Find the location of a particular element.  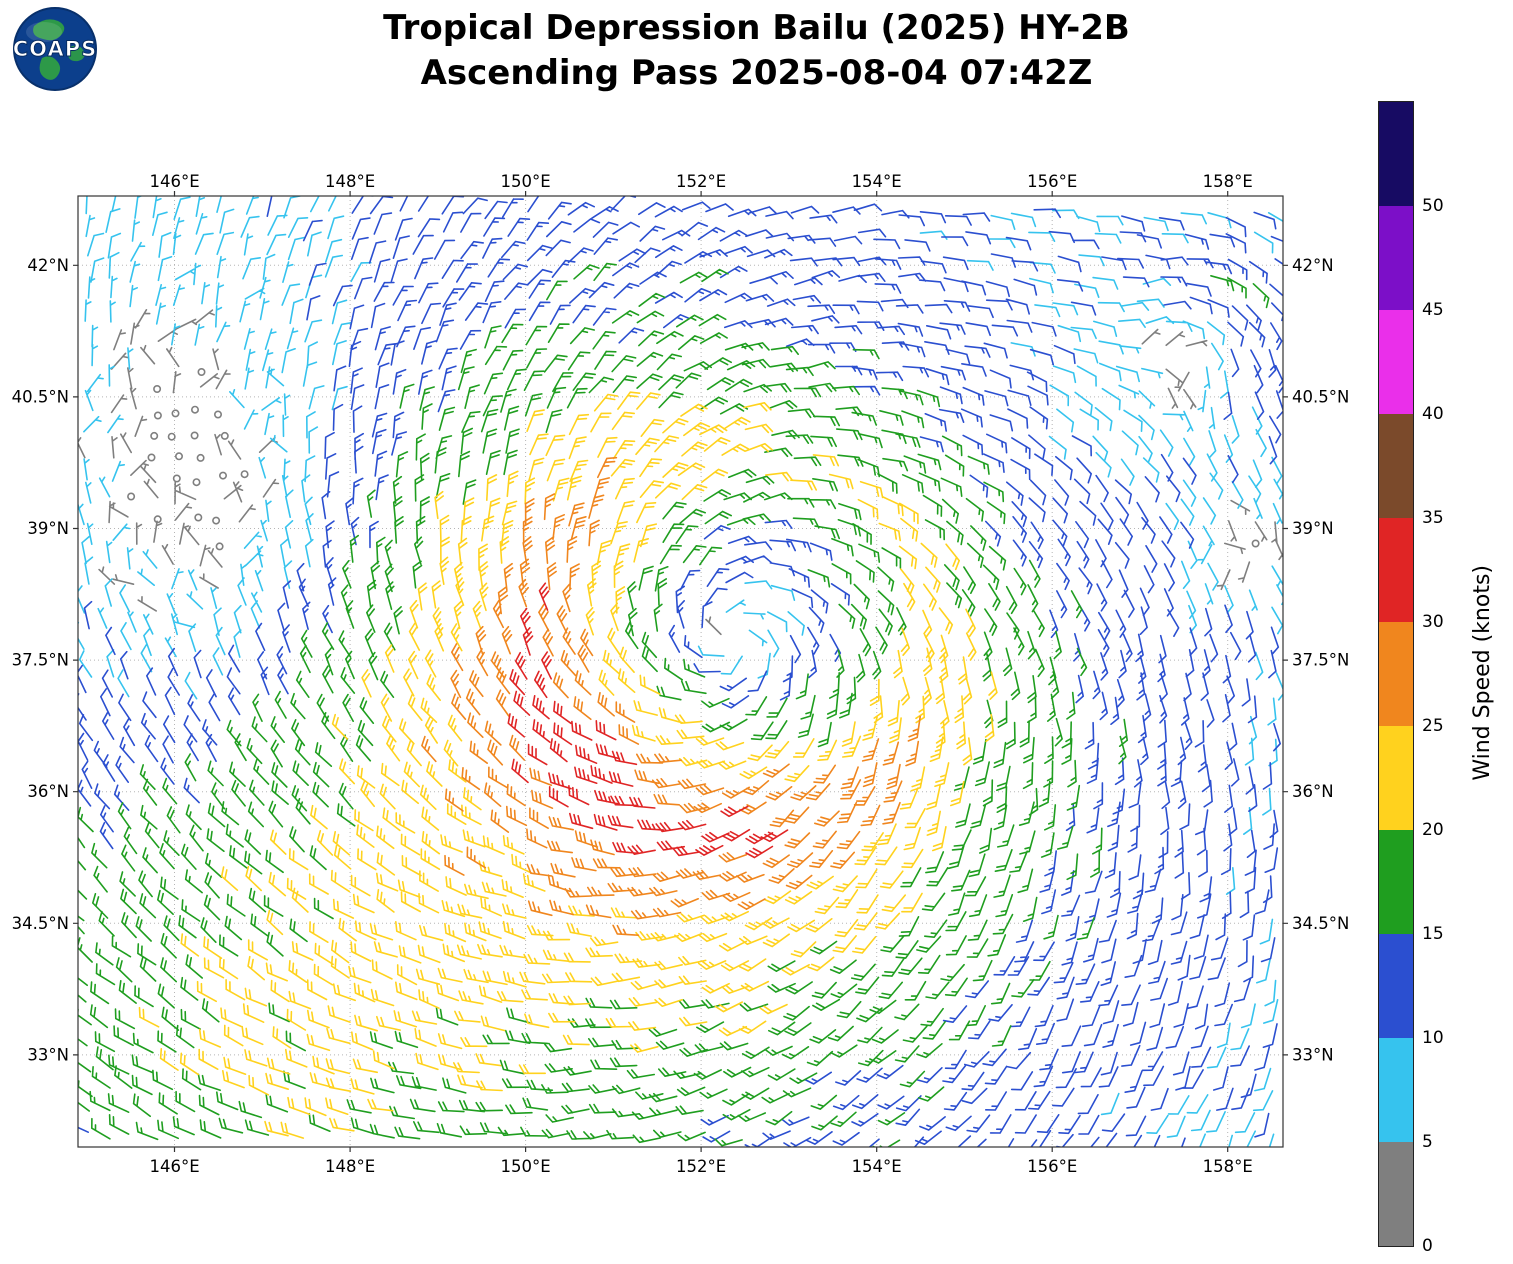

x-tick-label-top: 154°E is located at coordinates (877, 181).